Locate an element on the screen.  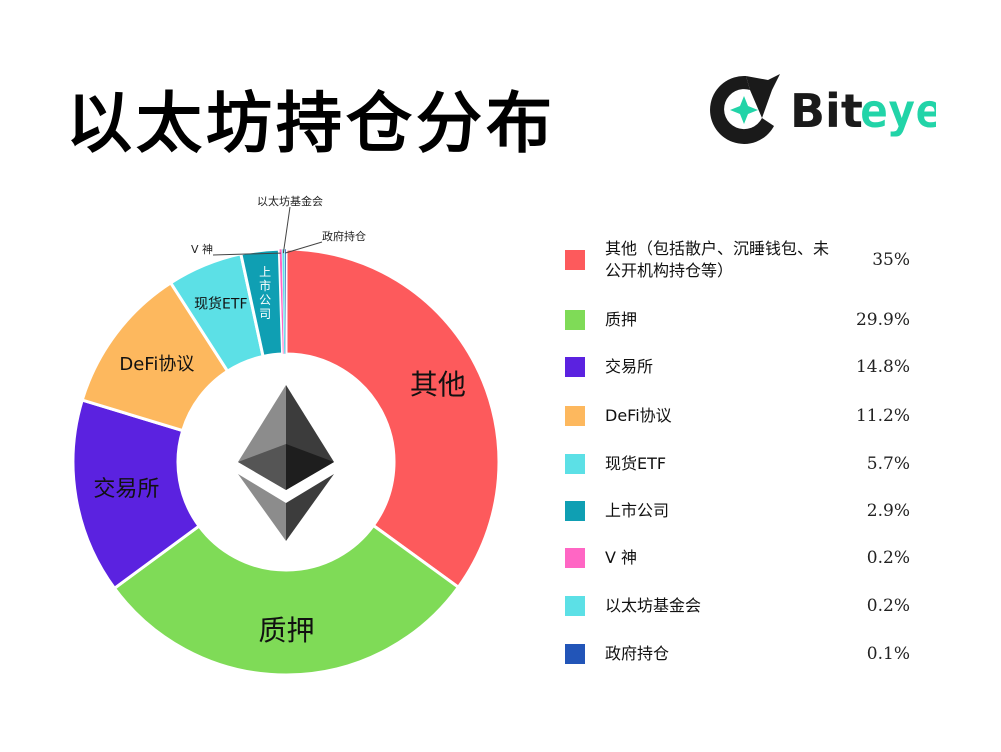
legend-value: 2.9% is located at coordinates (888, 511).